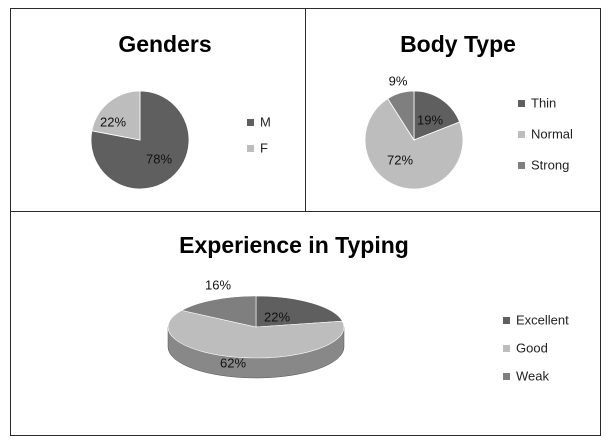 This screenshot has width=608, height=445. I want to click on legend-swatch-f, so click(250, 148).